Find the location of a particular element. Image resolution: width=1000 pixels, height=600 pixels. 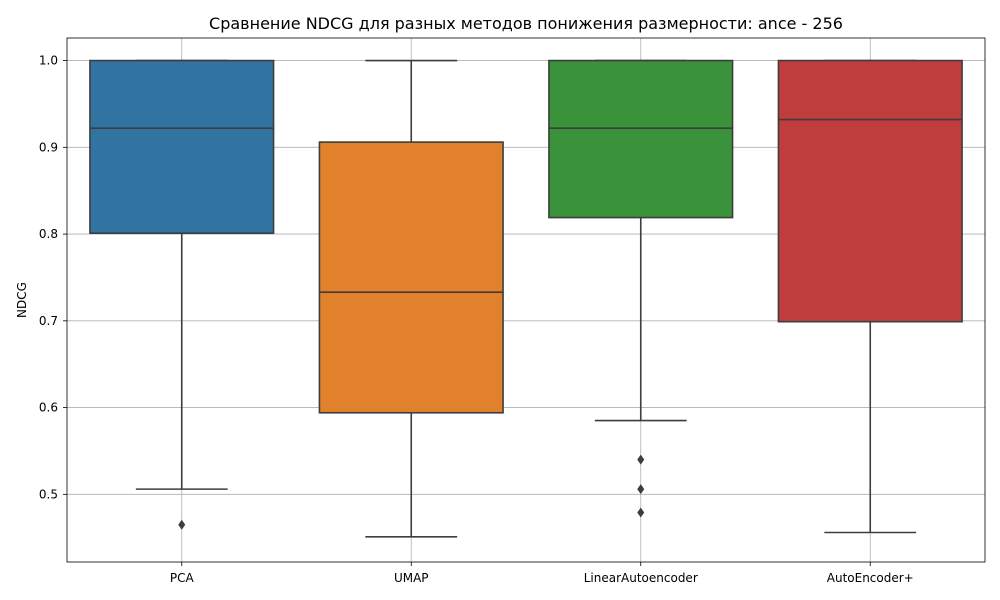

y-tick-label: 0.9 is located at coordinates (48, 147).